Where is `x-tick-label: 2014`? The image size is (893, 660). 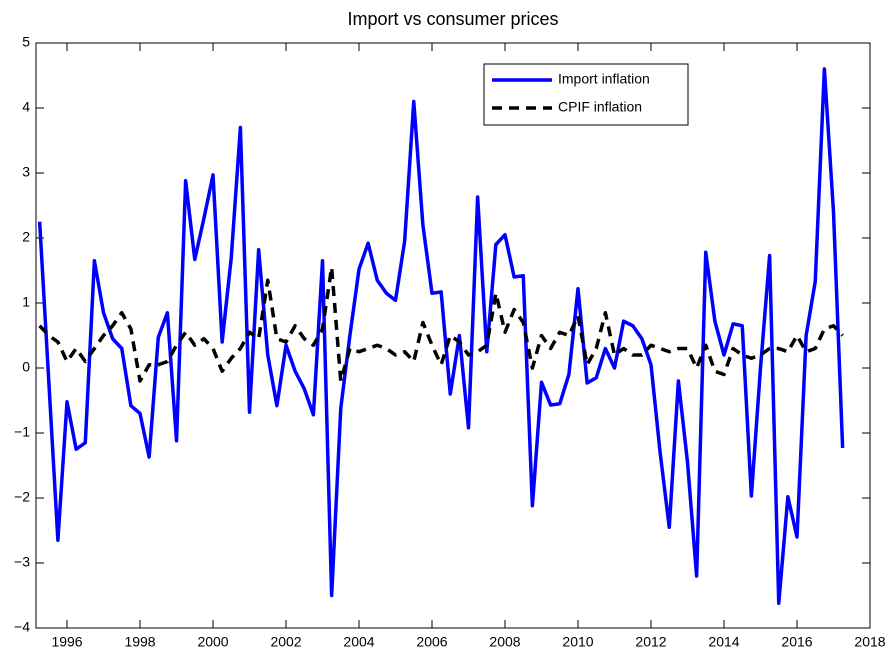
x-tick-label: 2014 is located at coordinates (723, 642).